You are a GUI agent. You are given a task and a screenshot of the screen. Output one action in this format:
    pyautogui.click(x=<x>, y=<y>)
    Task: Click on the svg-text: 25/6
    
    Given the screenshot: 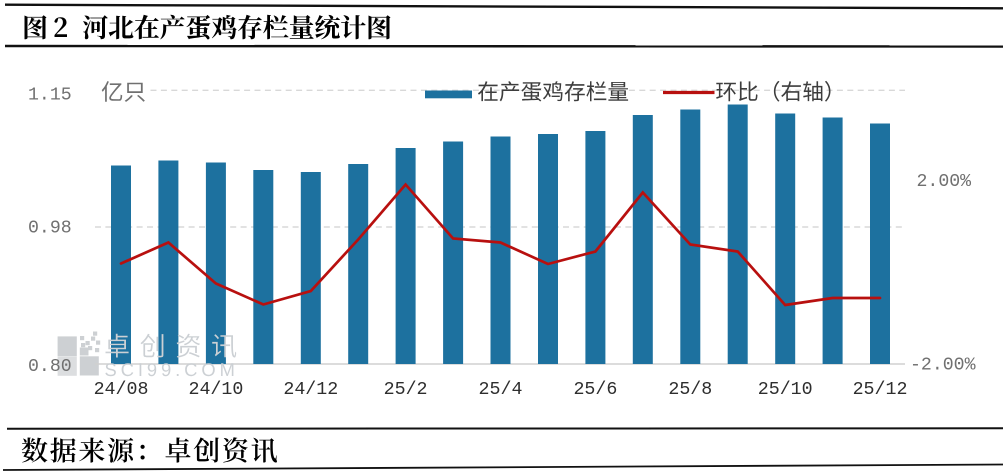 What is the action you would take?
    pyautogui.click(x=595, y=390)
    